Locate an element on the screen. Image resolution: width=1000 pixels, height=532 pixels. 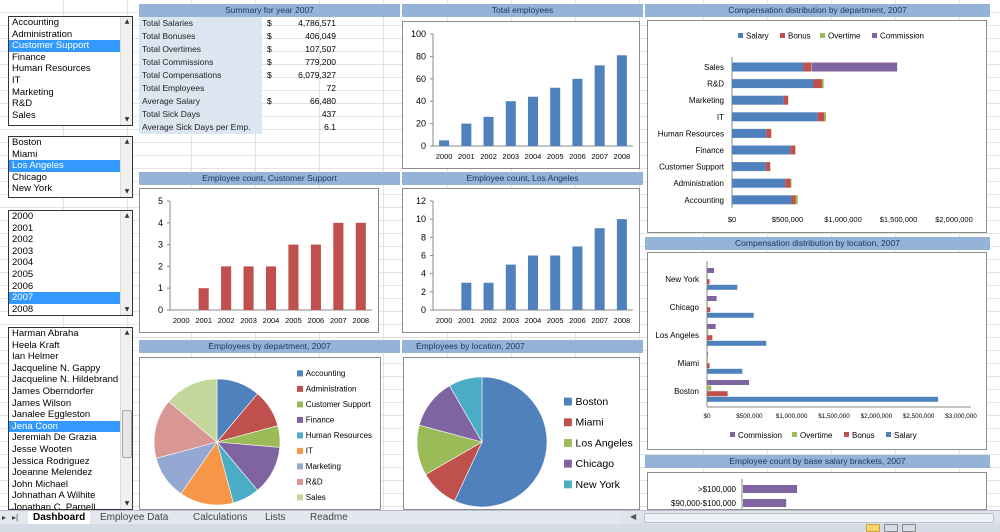
list-item: 2008 is located at coordinates (23, 309).